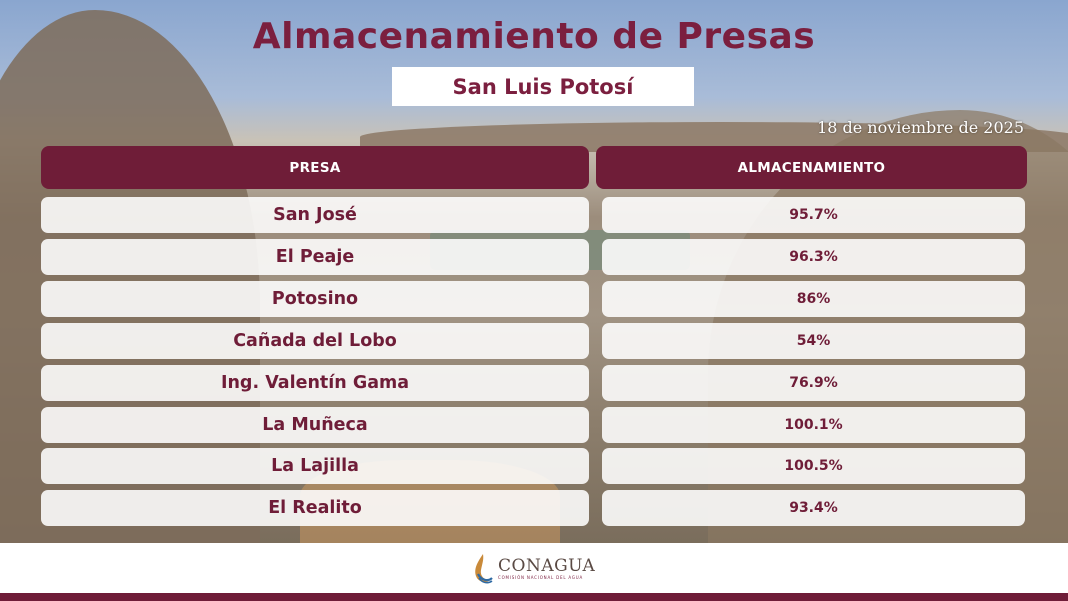  I want to click on table-cell-almacenamiento: 93.4%, so click(813, 508).